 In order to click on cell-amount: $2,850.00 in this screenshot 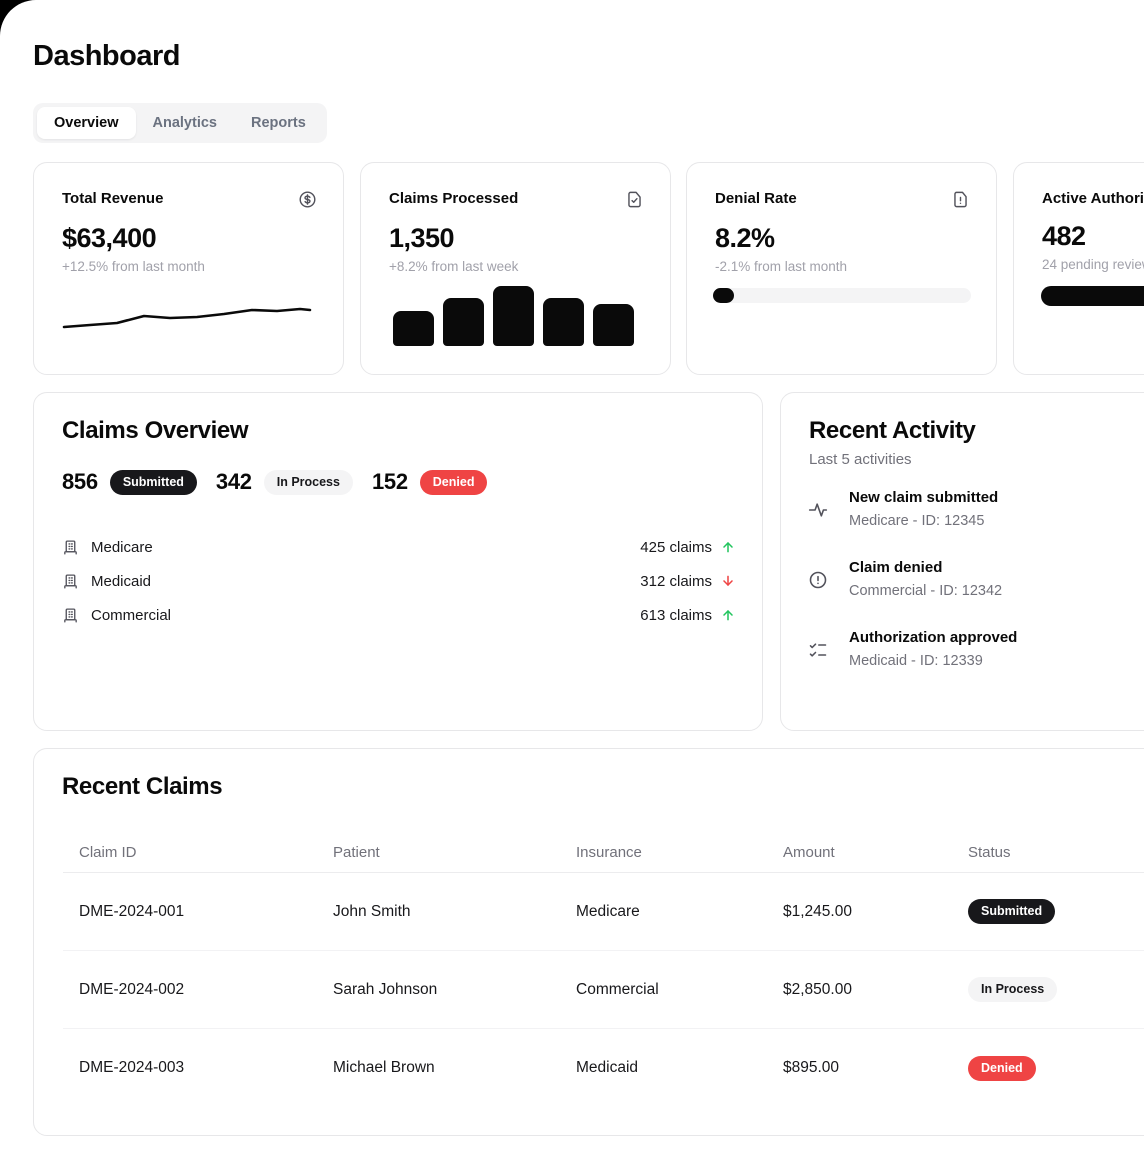, I will do `click(817, 989)`.